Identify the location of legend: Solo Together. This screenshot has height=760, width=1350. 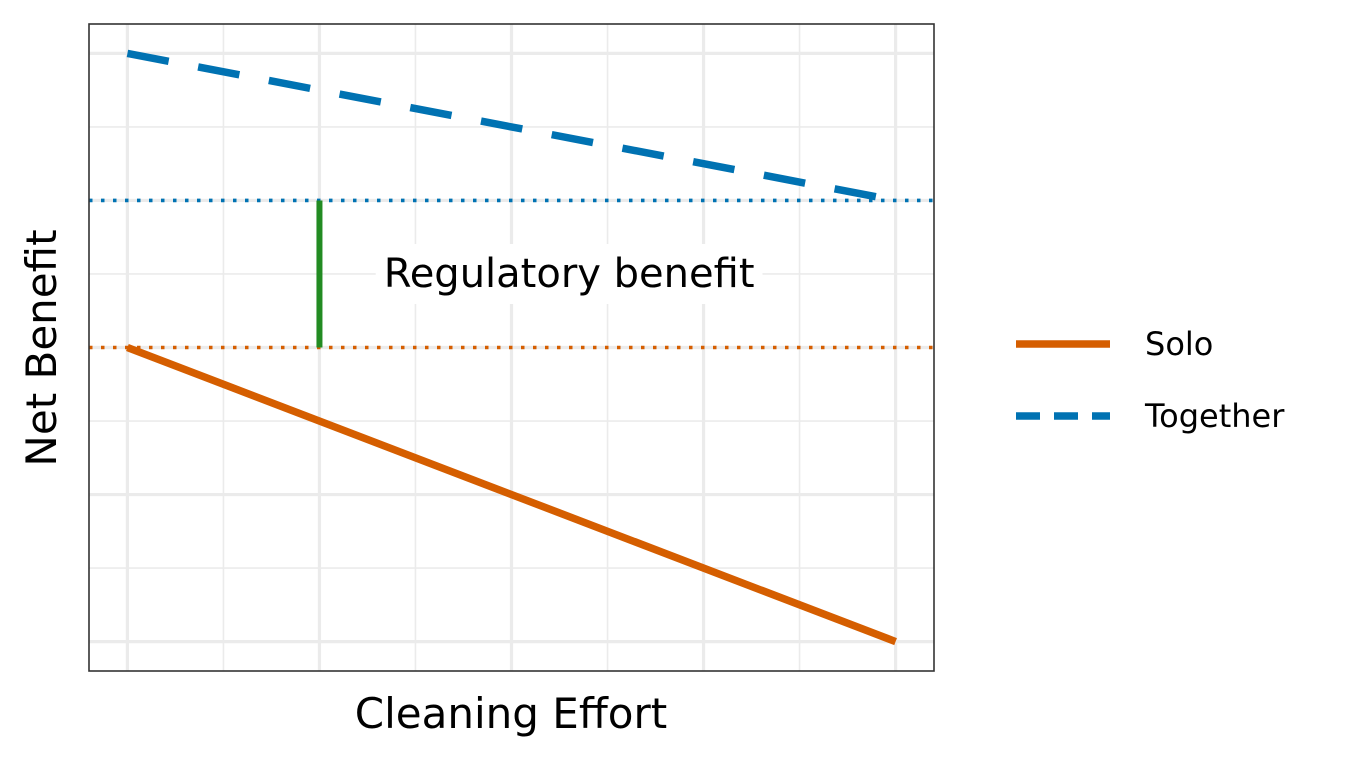
(1150, 380).